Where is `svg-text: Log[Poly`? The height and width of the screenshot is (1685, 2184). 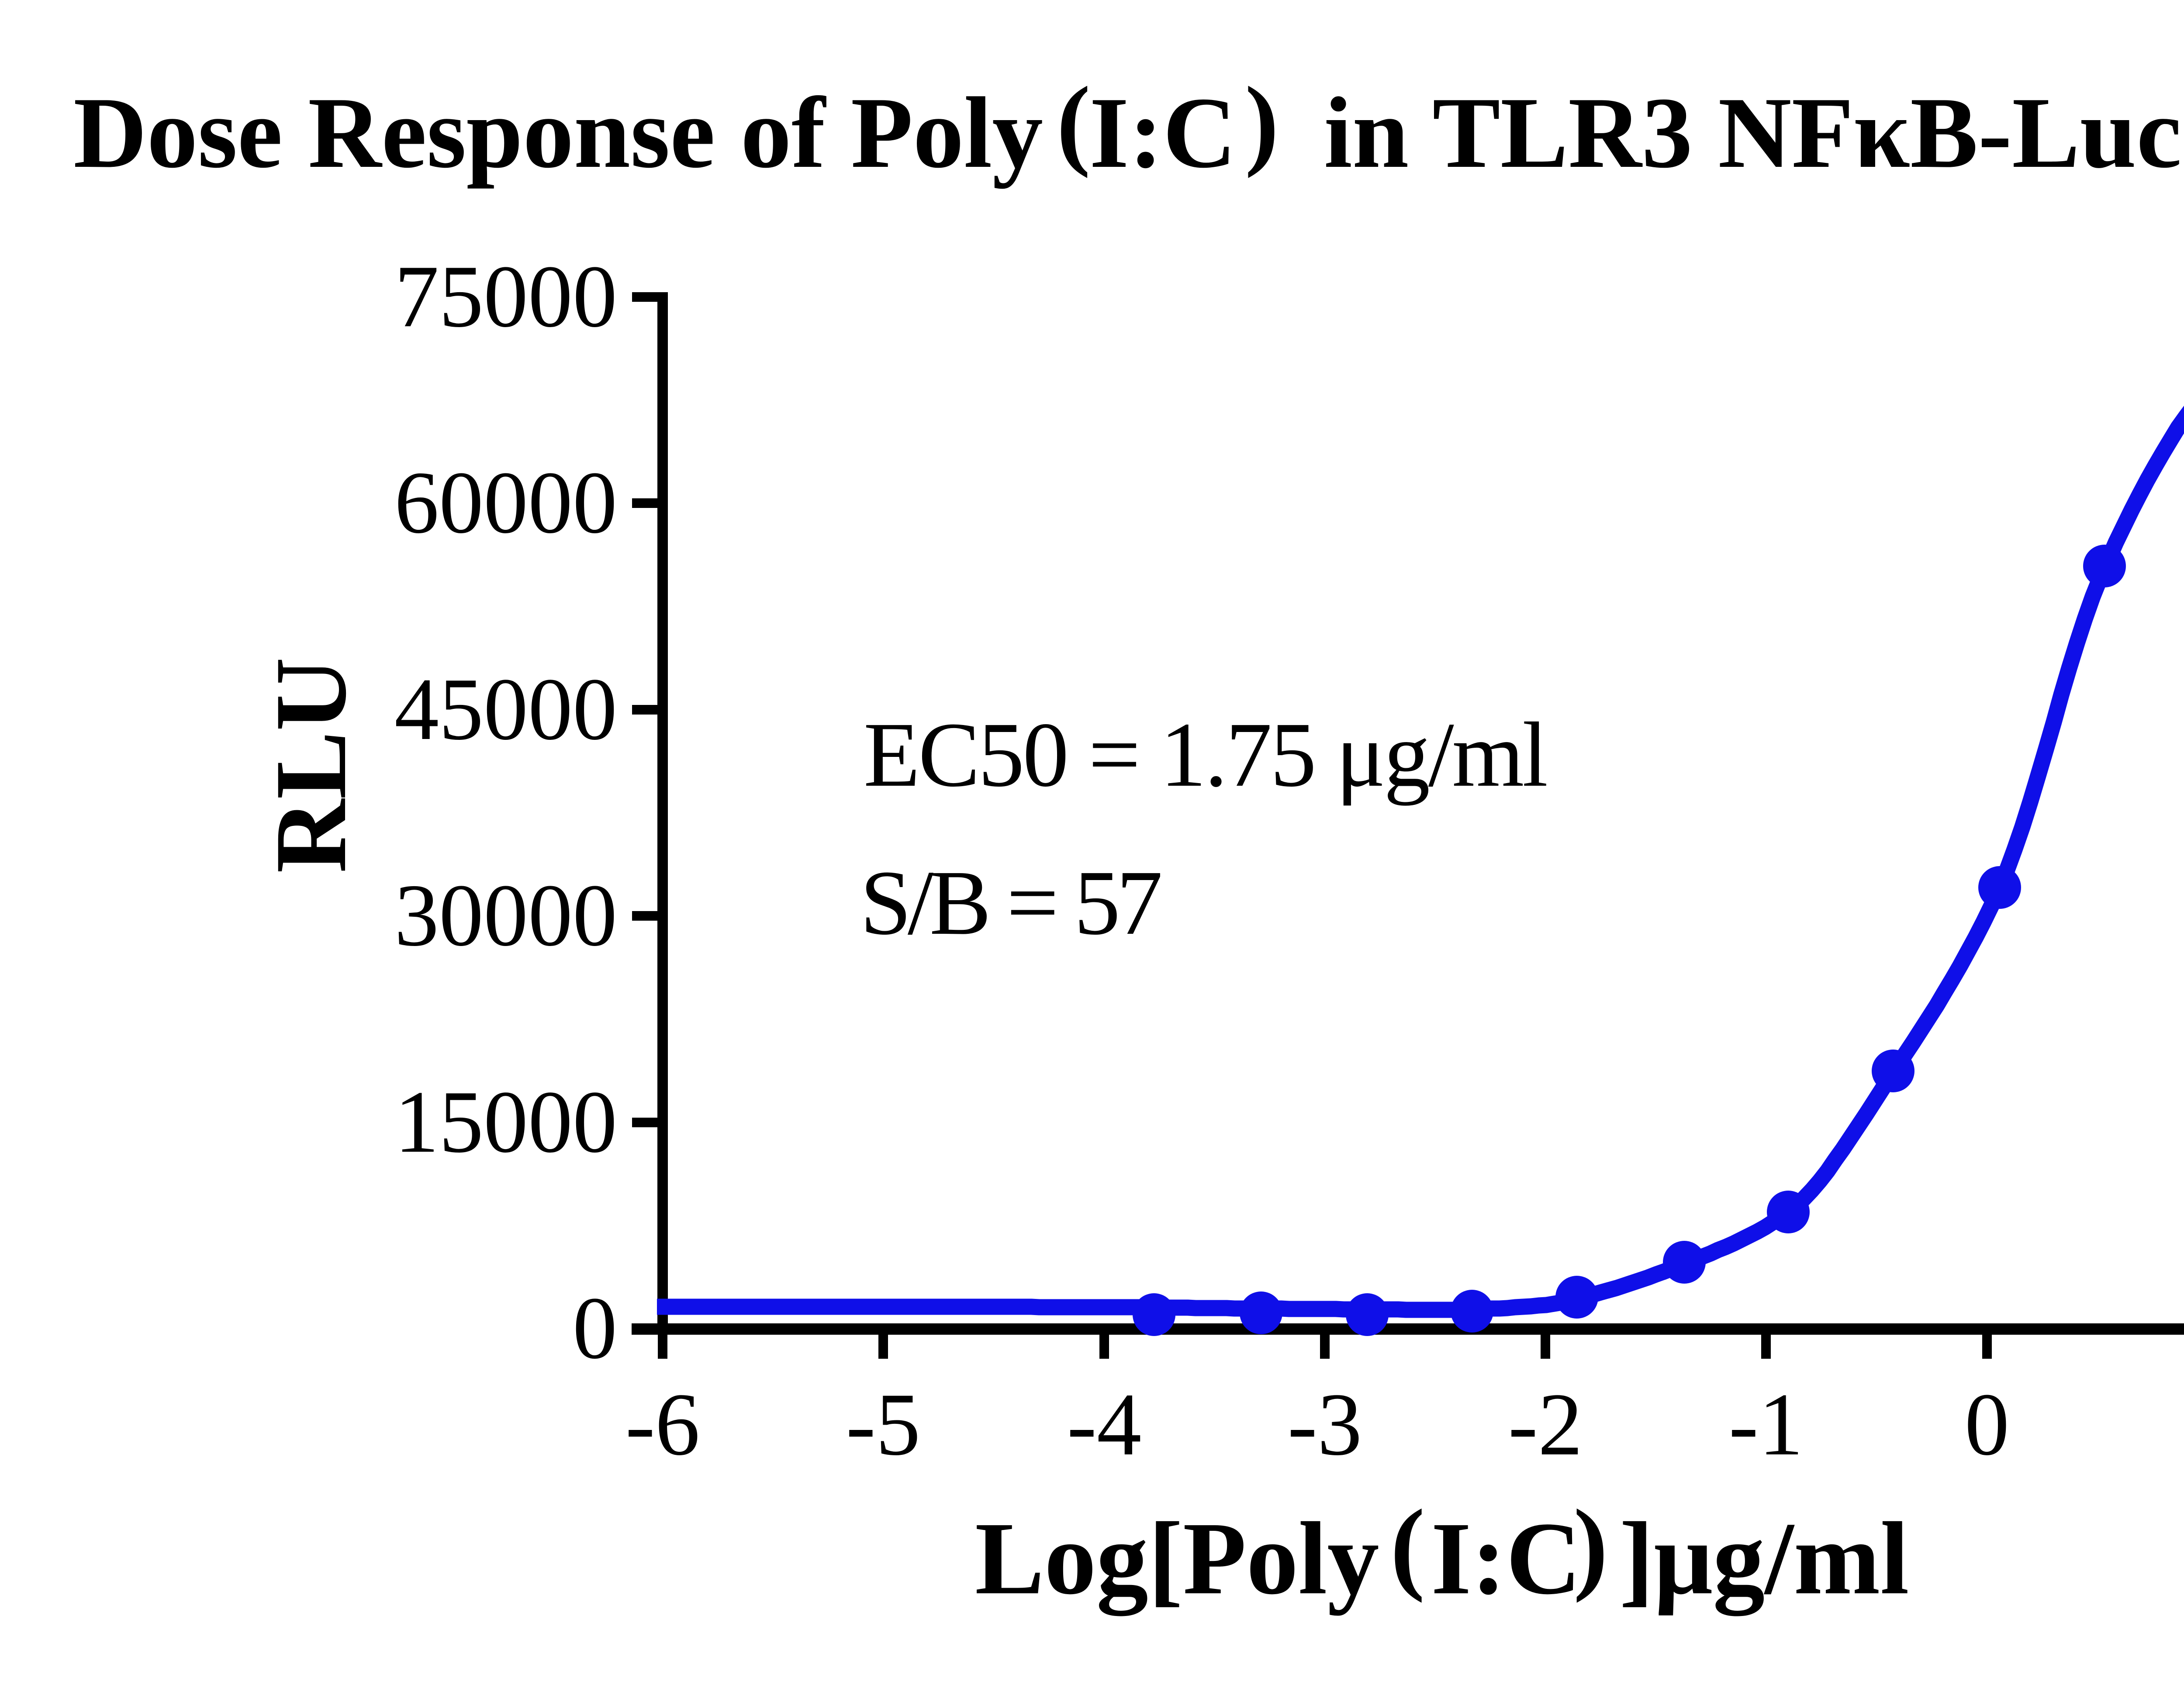
svg-text: Log[Poly is located at coordinates (1177, 1558).